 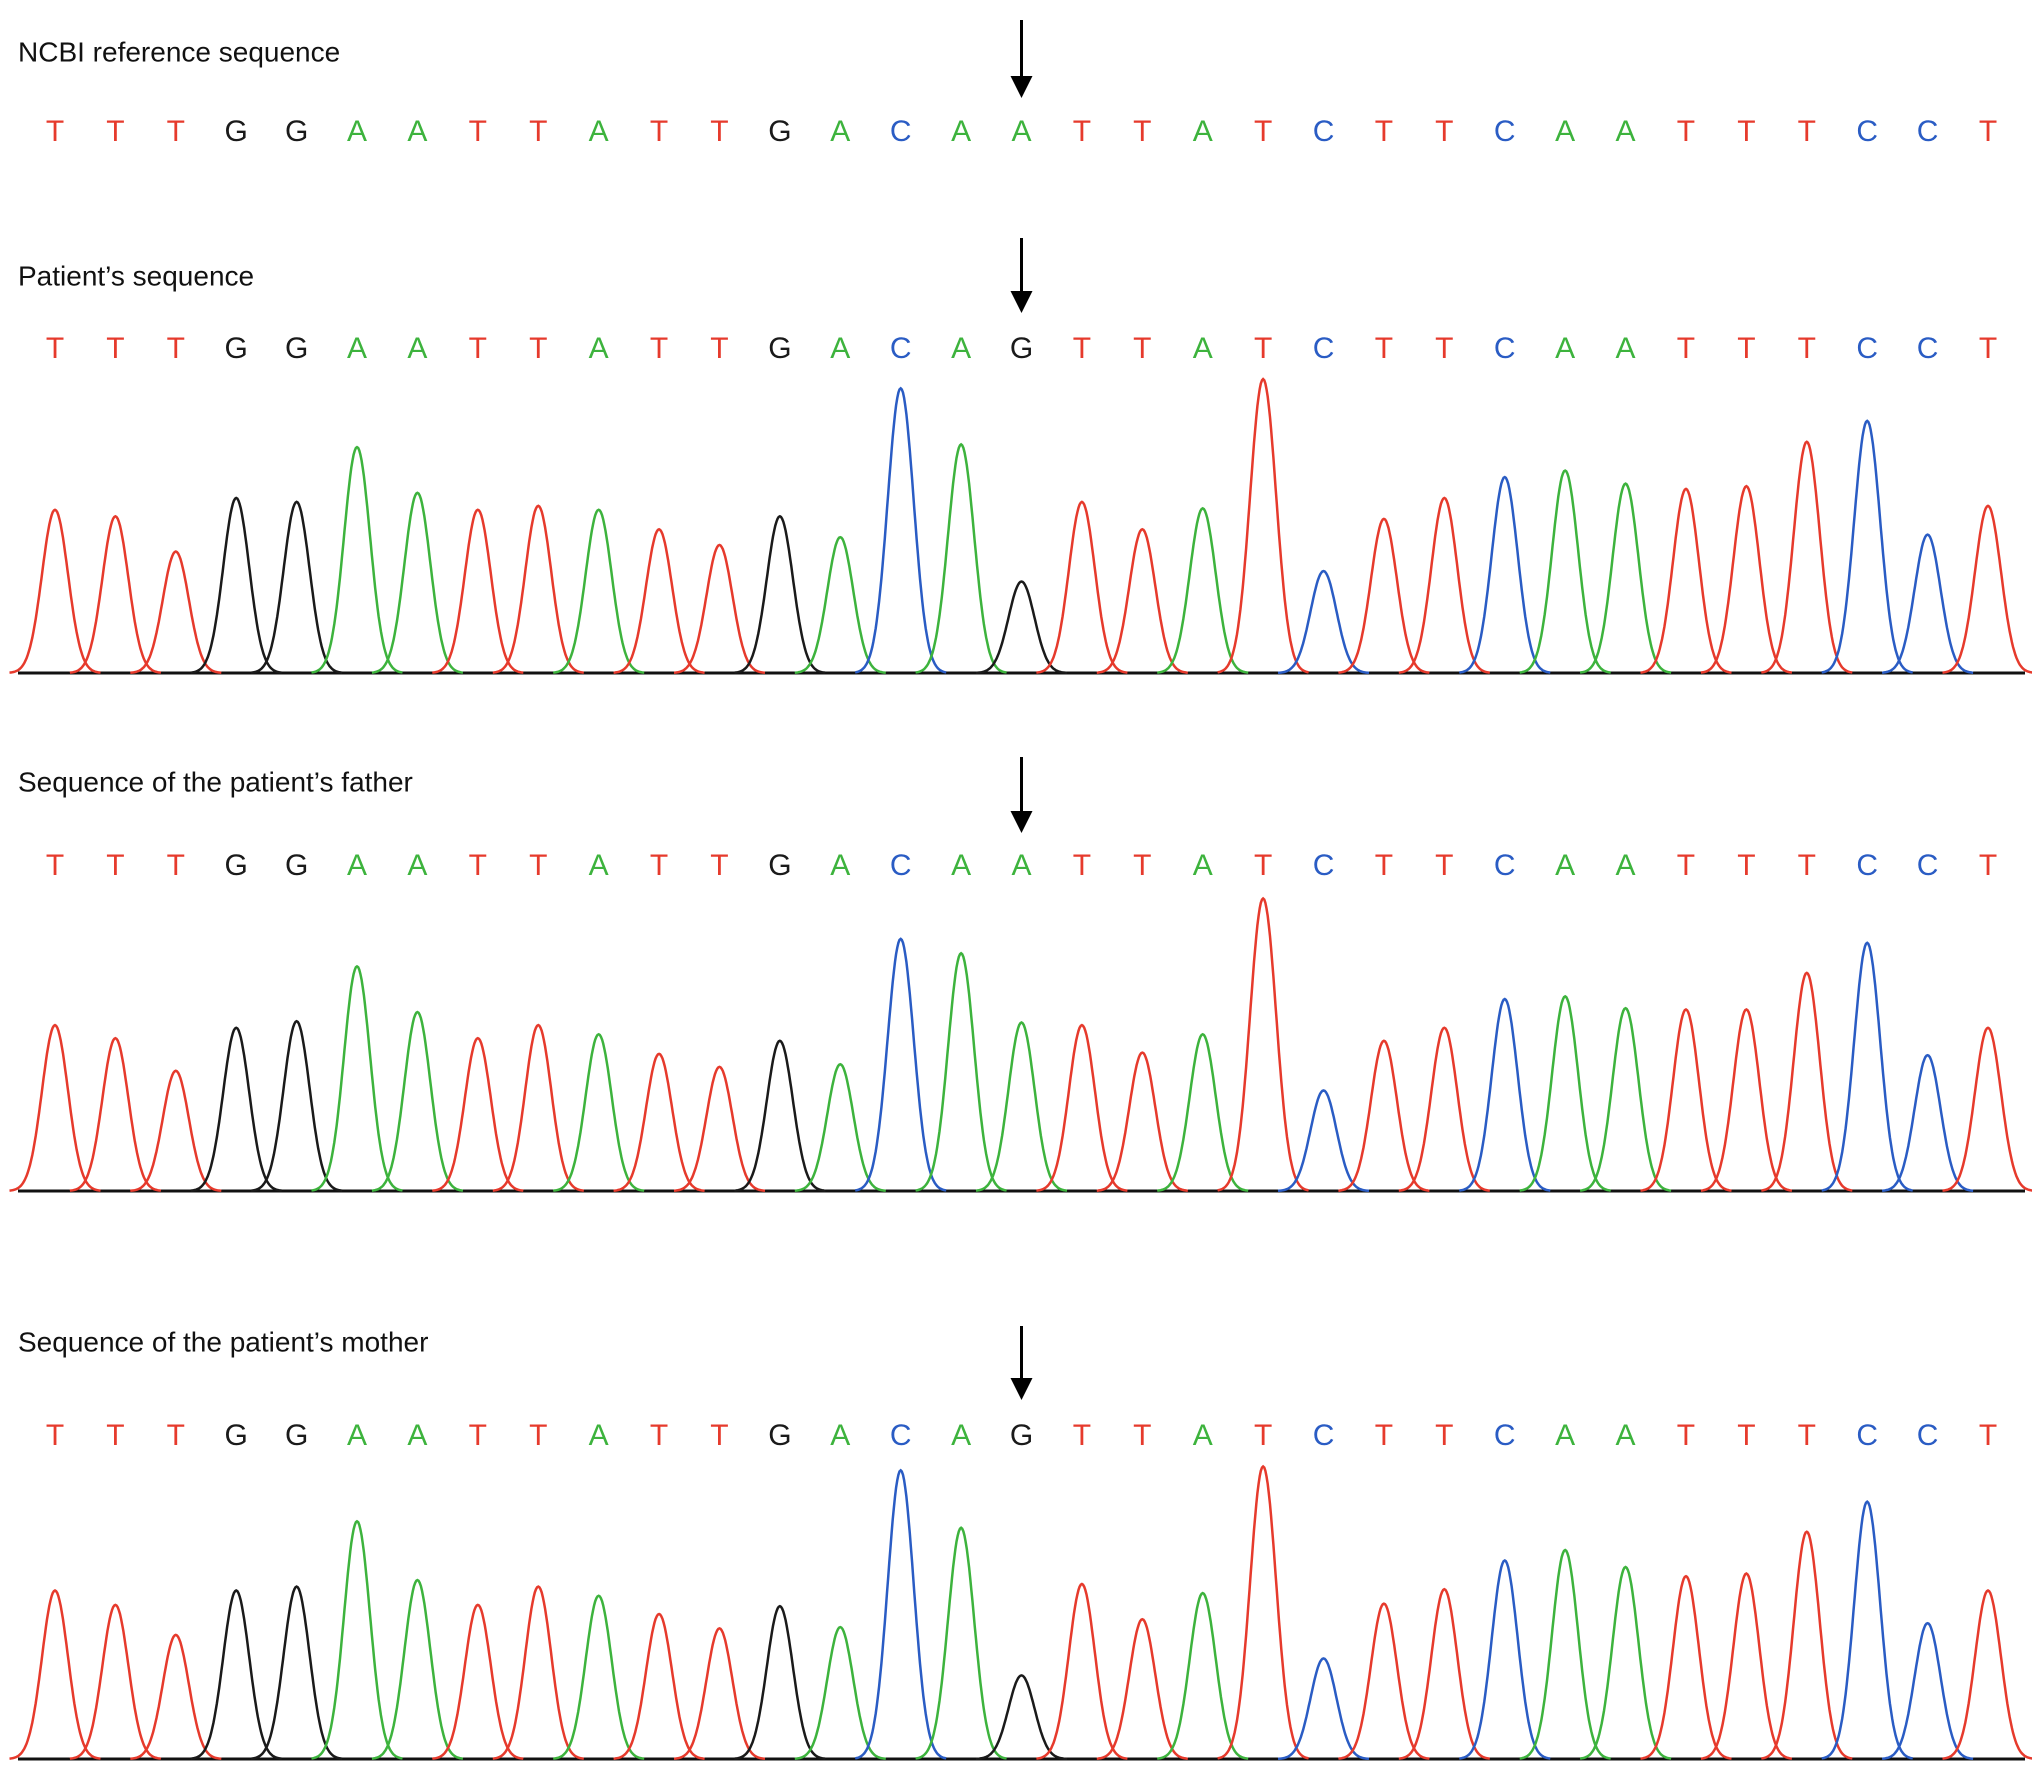 What do you see at coordinates (215, 781) in the screenshot?
I see `panel-title: Sequence of the patient’s father` at bounding box center [215, 781].